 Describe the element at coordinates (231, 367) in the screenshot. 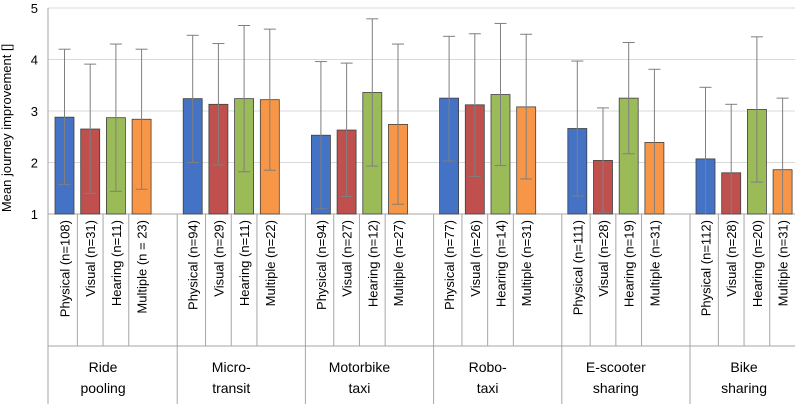

I see `group-label: Micro-` at that location.